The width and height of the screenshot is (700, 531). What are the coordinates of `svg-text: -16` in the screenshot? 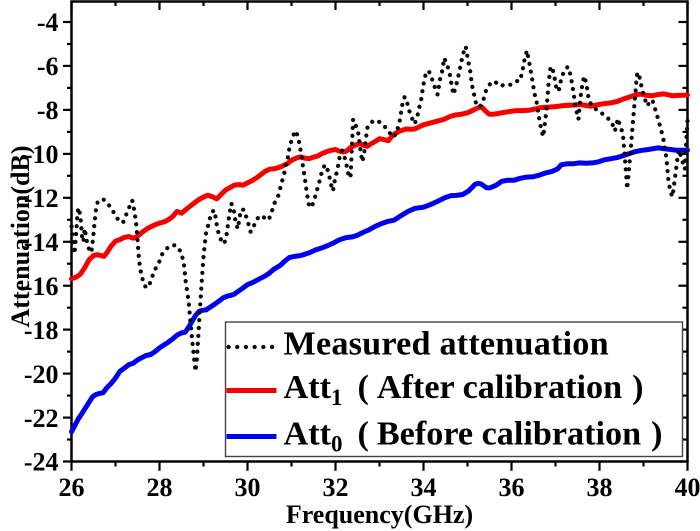 It's located at (41, 286).